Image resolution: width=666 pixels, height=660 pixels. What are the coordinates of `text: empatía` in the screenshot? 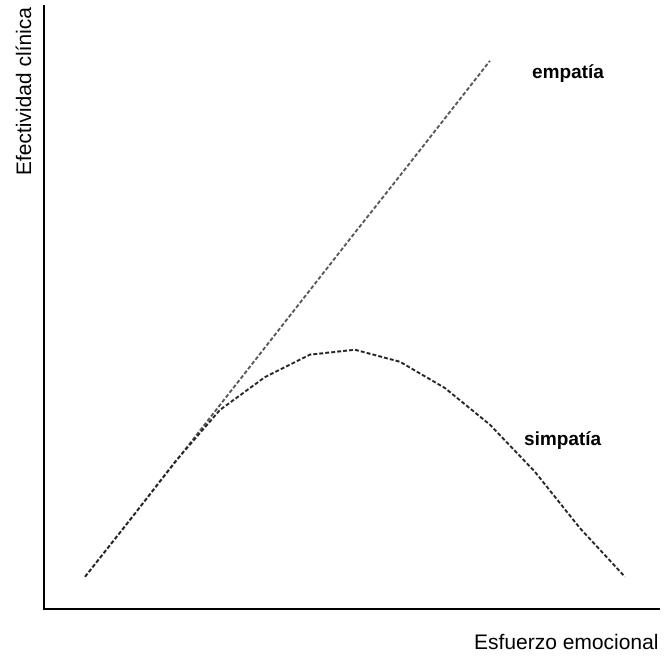 It's located at (568, 72).